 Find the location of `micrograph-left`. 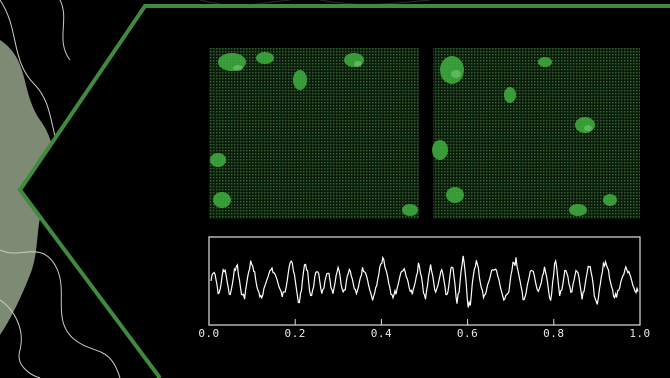

micrograph-left is located at coordinates (314, 133).